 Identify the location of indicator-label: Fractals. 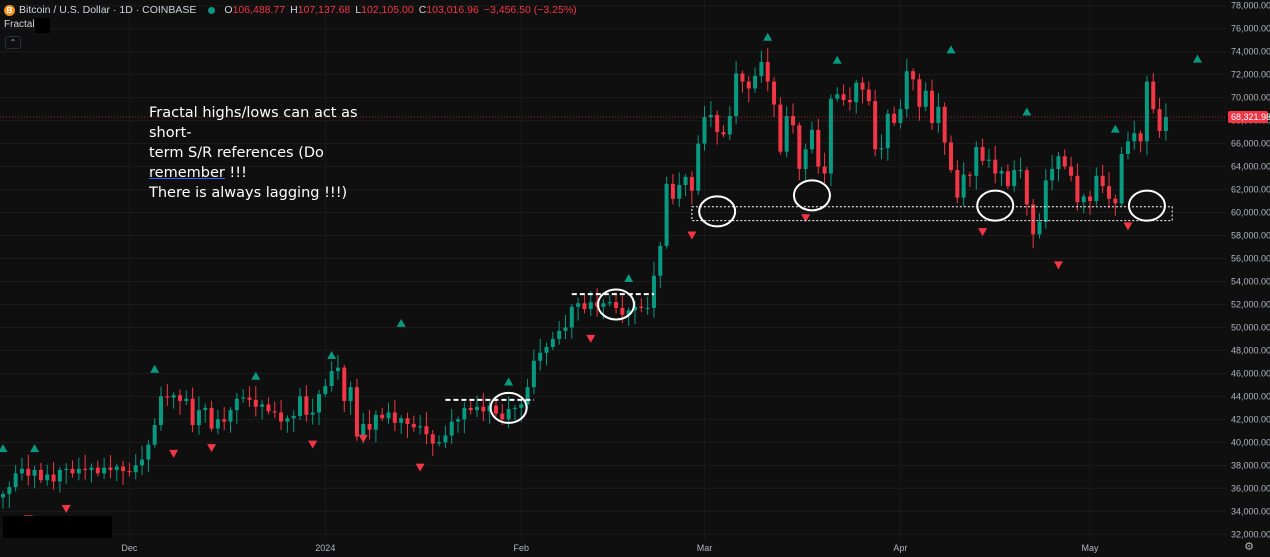
(22, 24).